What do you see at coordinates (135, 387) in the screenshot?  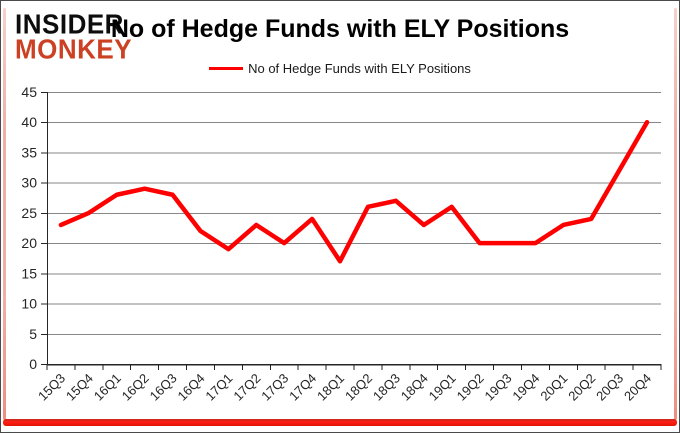 I see `x-tick-label: 16Q2` at bounding box center [135, 387].